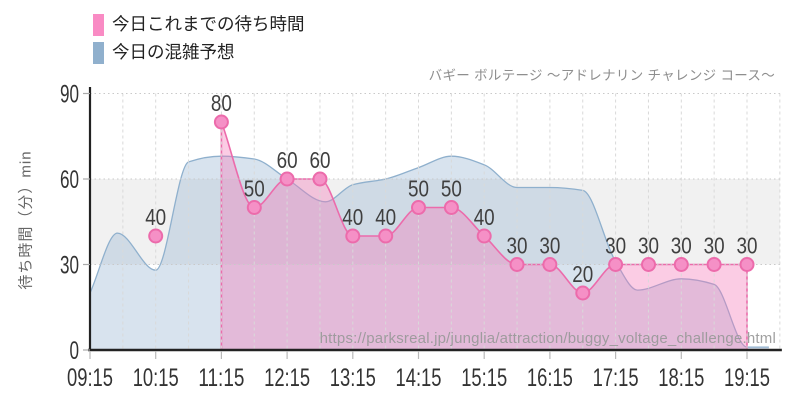 The image size is (800, 400). Describe the element at coordinates (582, 274) in the screenshot. I see `point-label: 20` at that location.